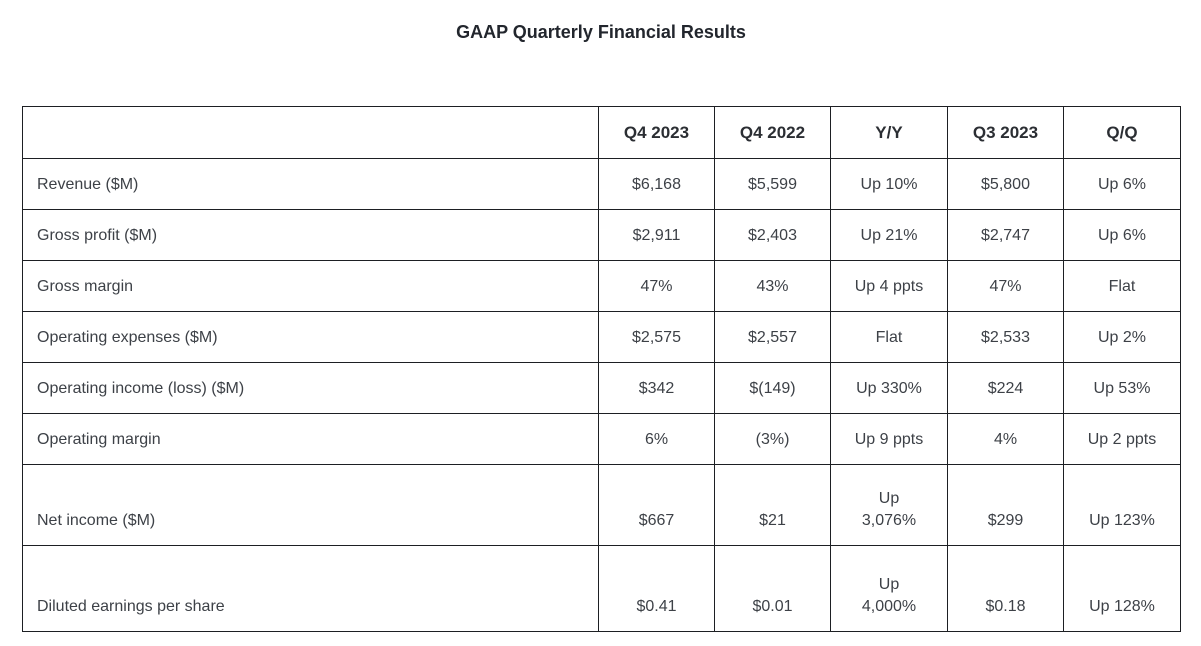 The image size is (1201, 646). Describe the element at coordinates (889, 184) in the screenshot. I see `value-cell: Up 10%` at that location.